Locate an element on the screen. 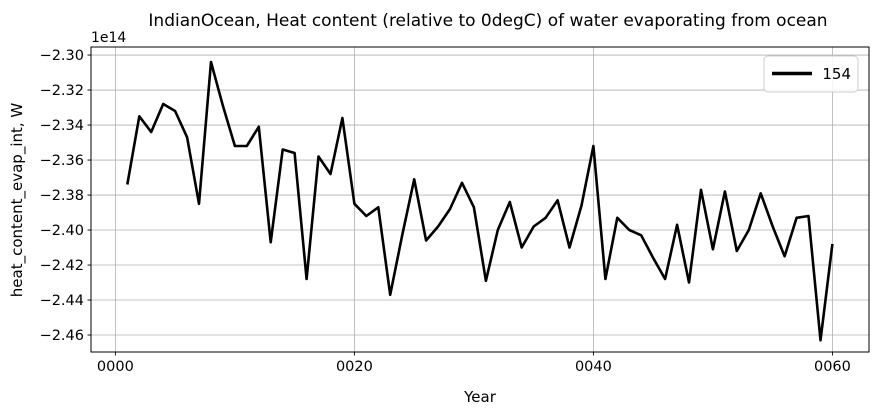 Image resolution: width=891 pixels, height=416 pixels. legend: 154 is located at coordinates (811, 74).